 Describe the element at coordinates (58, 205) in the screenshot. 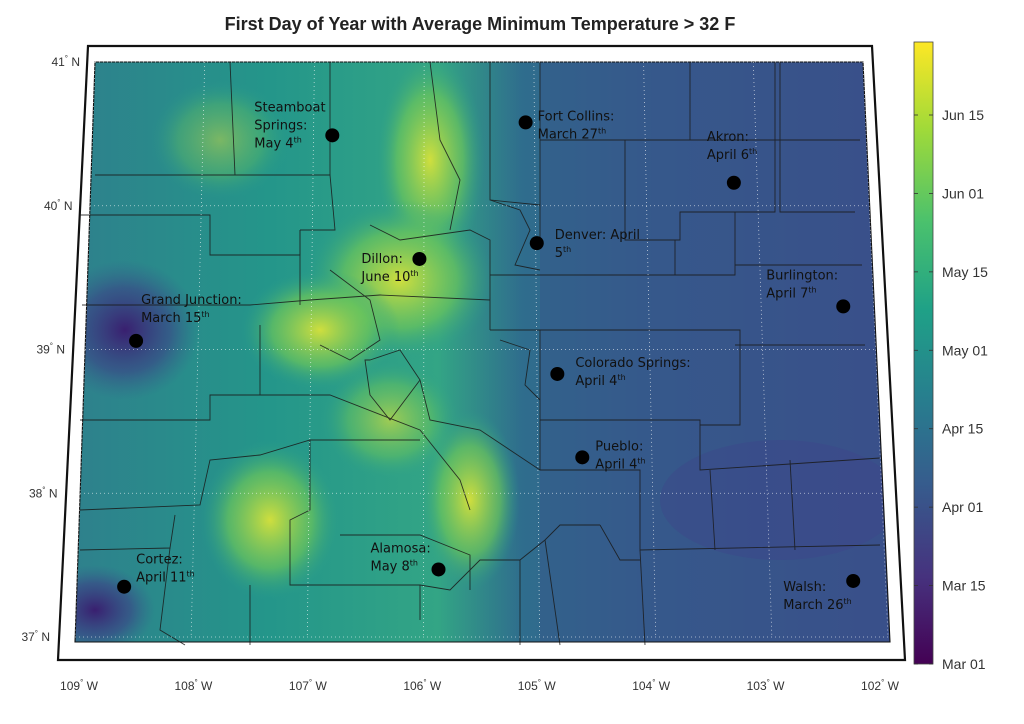

I see `lat-label: 40° N` at that location.